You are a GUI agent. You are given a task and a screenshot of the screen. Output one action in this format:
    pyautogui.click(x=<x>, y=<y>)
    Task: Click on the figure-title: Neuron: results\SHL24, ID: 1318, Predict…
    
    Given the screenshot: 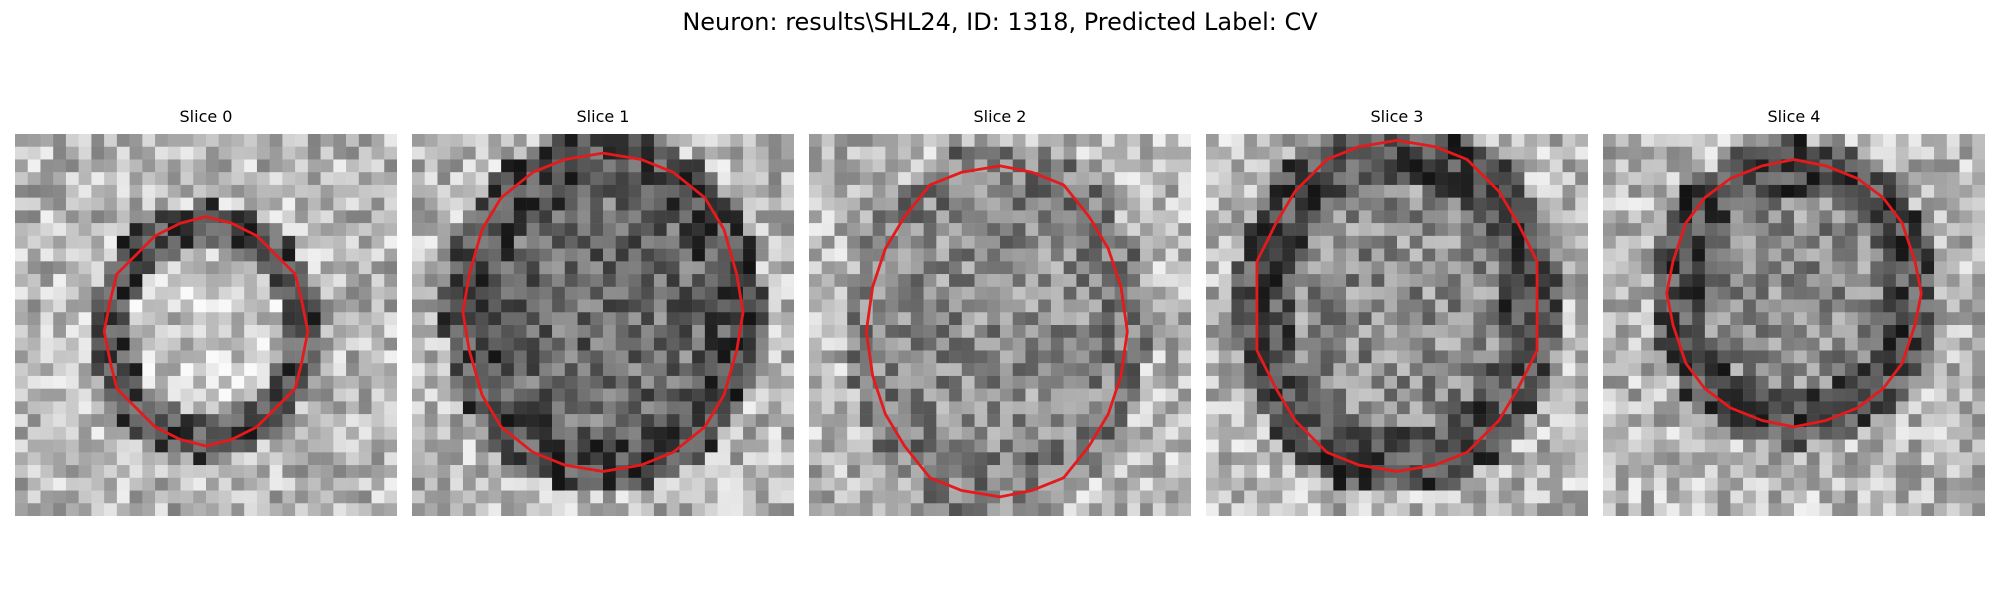 What is the action you would take?
    pyautogui.click(x=1000, y=22)
    